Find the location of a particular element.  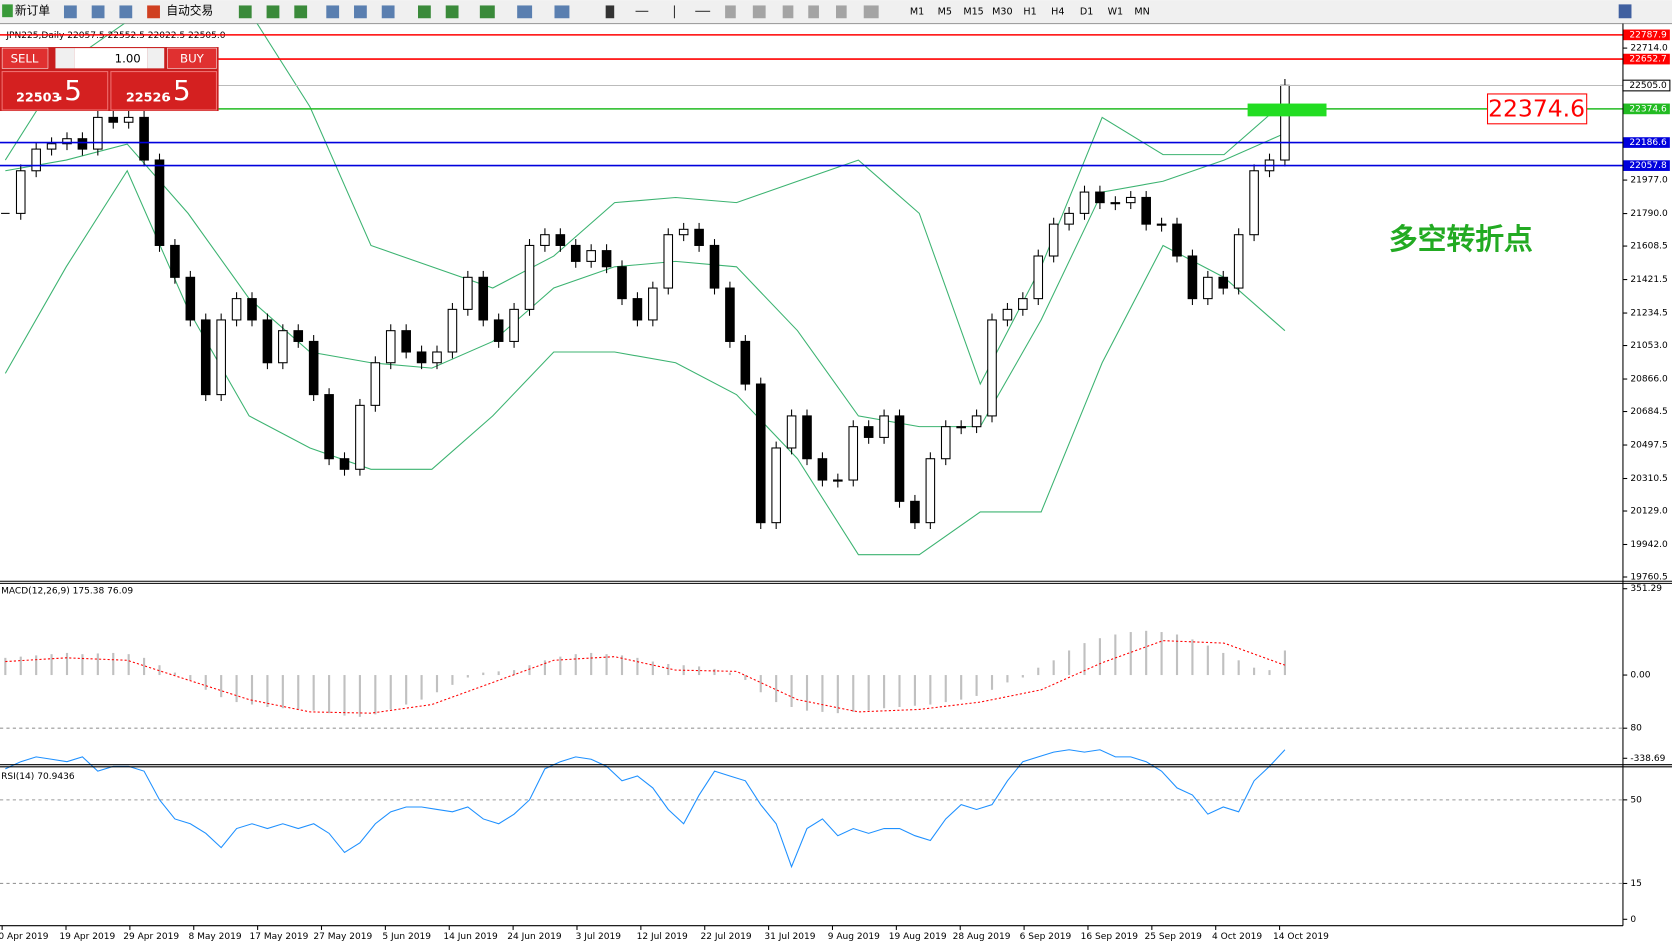

volume-up is located at coordinates (156, 58).